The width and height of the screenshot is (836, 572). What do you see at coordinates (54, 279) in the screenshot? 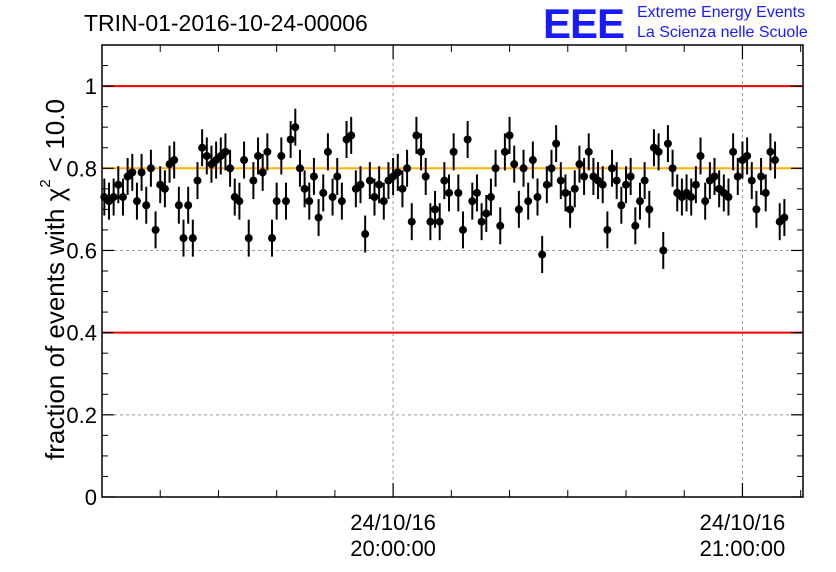
I see `y-axis-label: fraction of events with χ2 < 10.0` at bounding box center [54, 279].